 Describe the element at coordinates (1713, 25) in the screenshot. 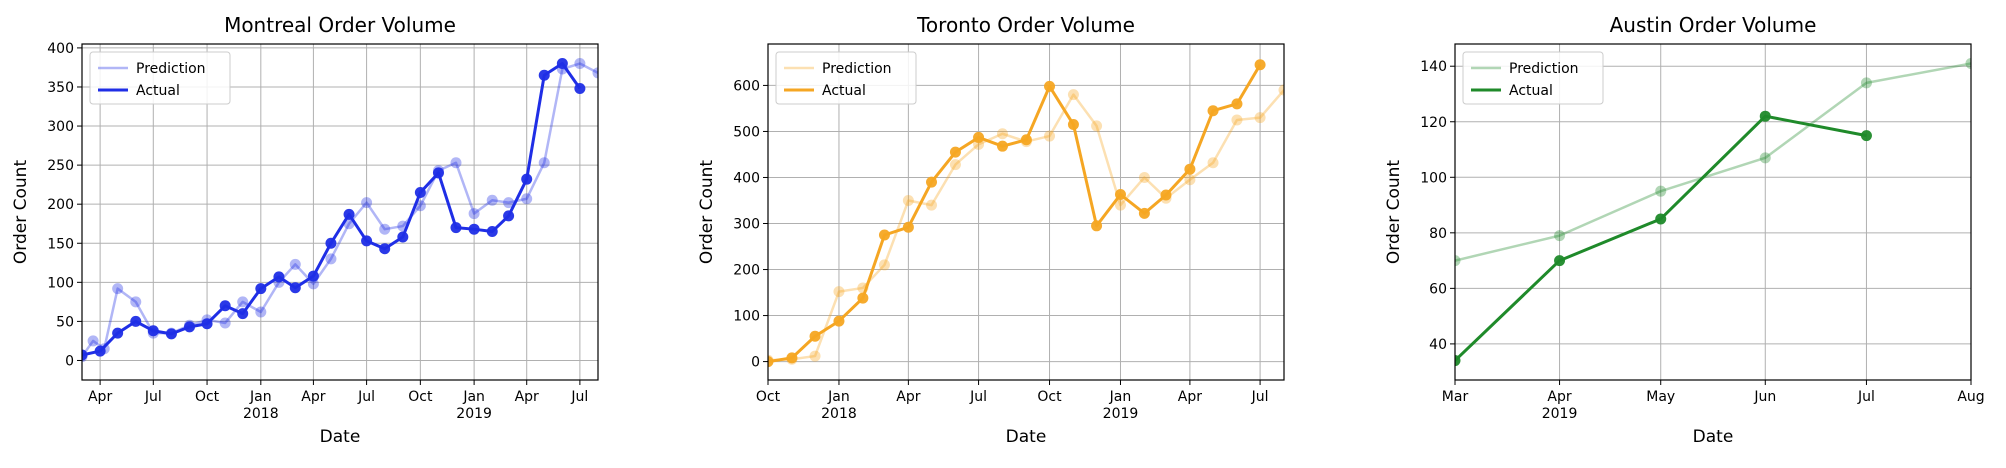

I see `chart-2-title: Austin Order Volume` at that location.